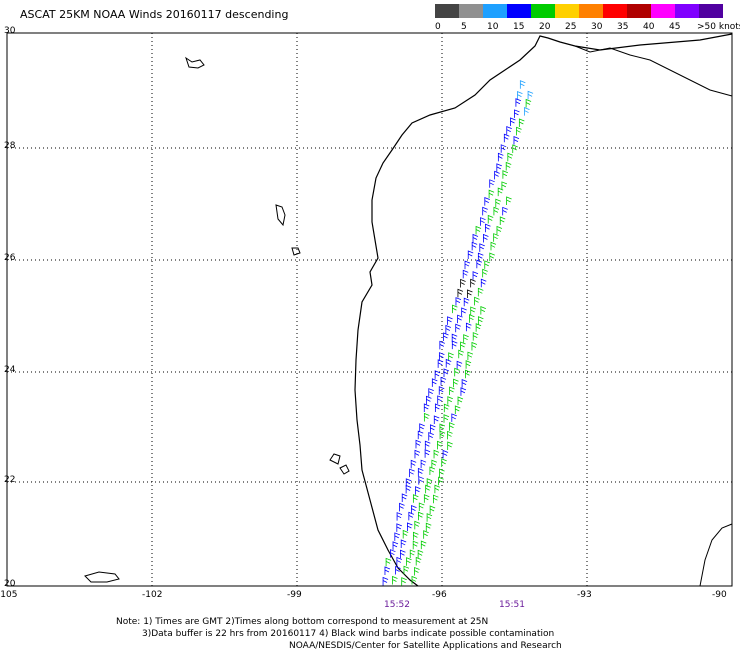  What do you see at coordinates (294, 595) in the screenshot?
I see `longitude-label: -99` at bounding box center [294, 595].